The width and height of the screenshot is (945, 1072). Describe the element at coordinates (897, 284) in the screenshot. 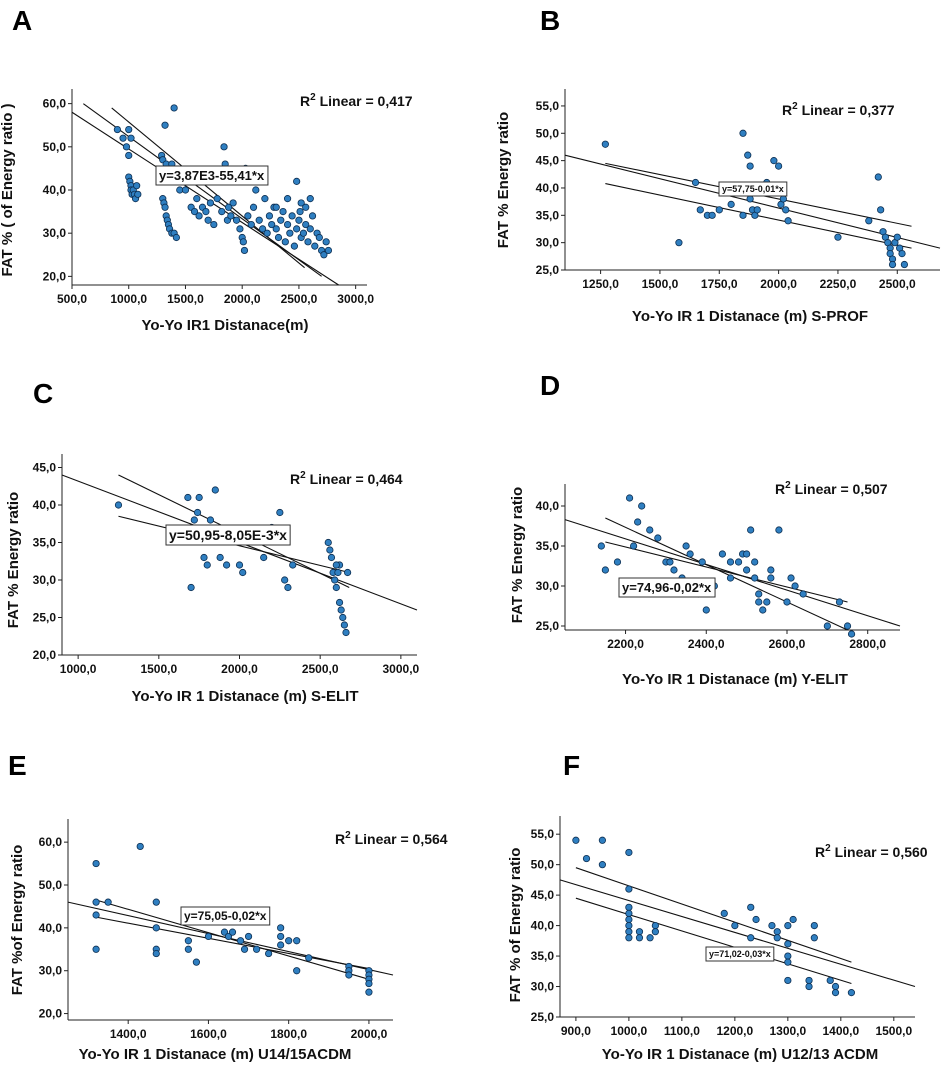

I see `x-tick-label: 2500,0` at that location.